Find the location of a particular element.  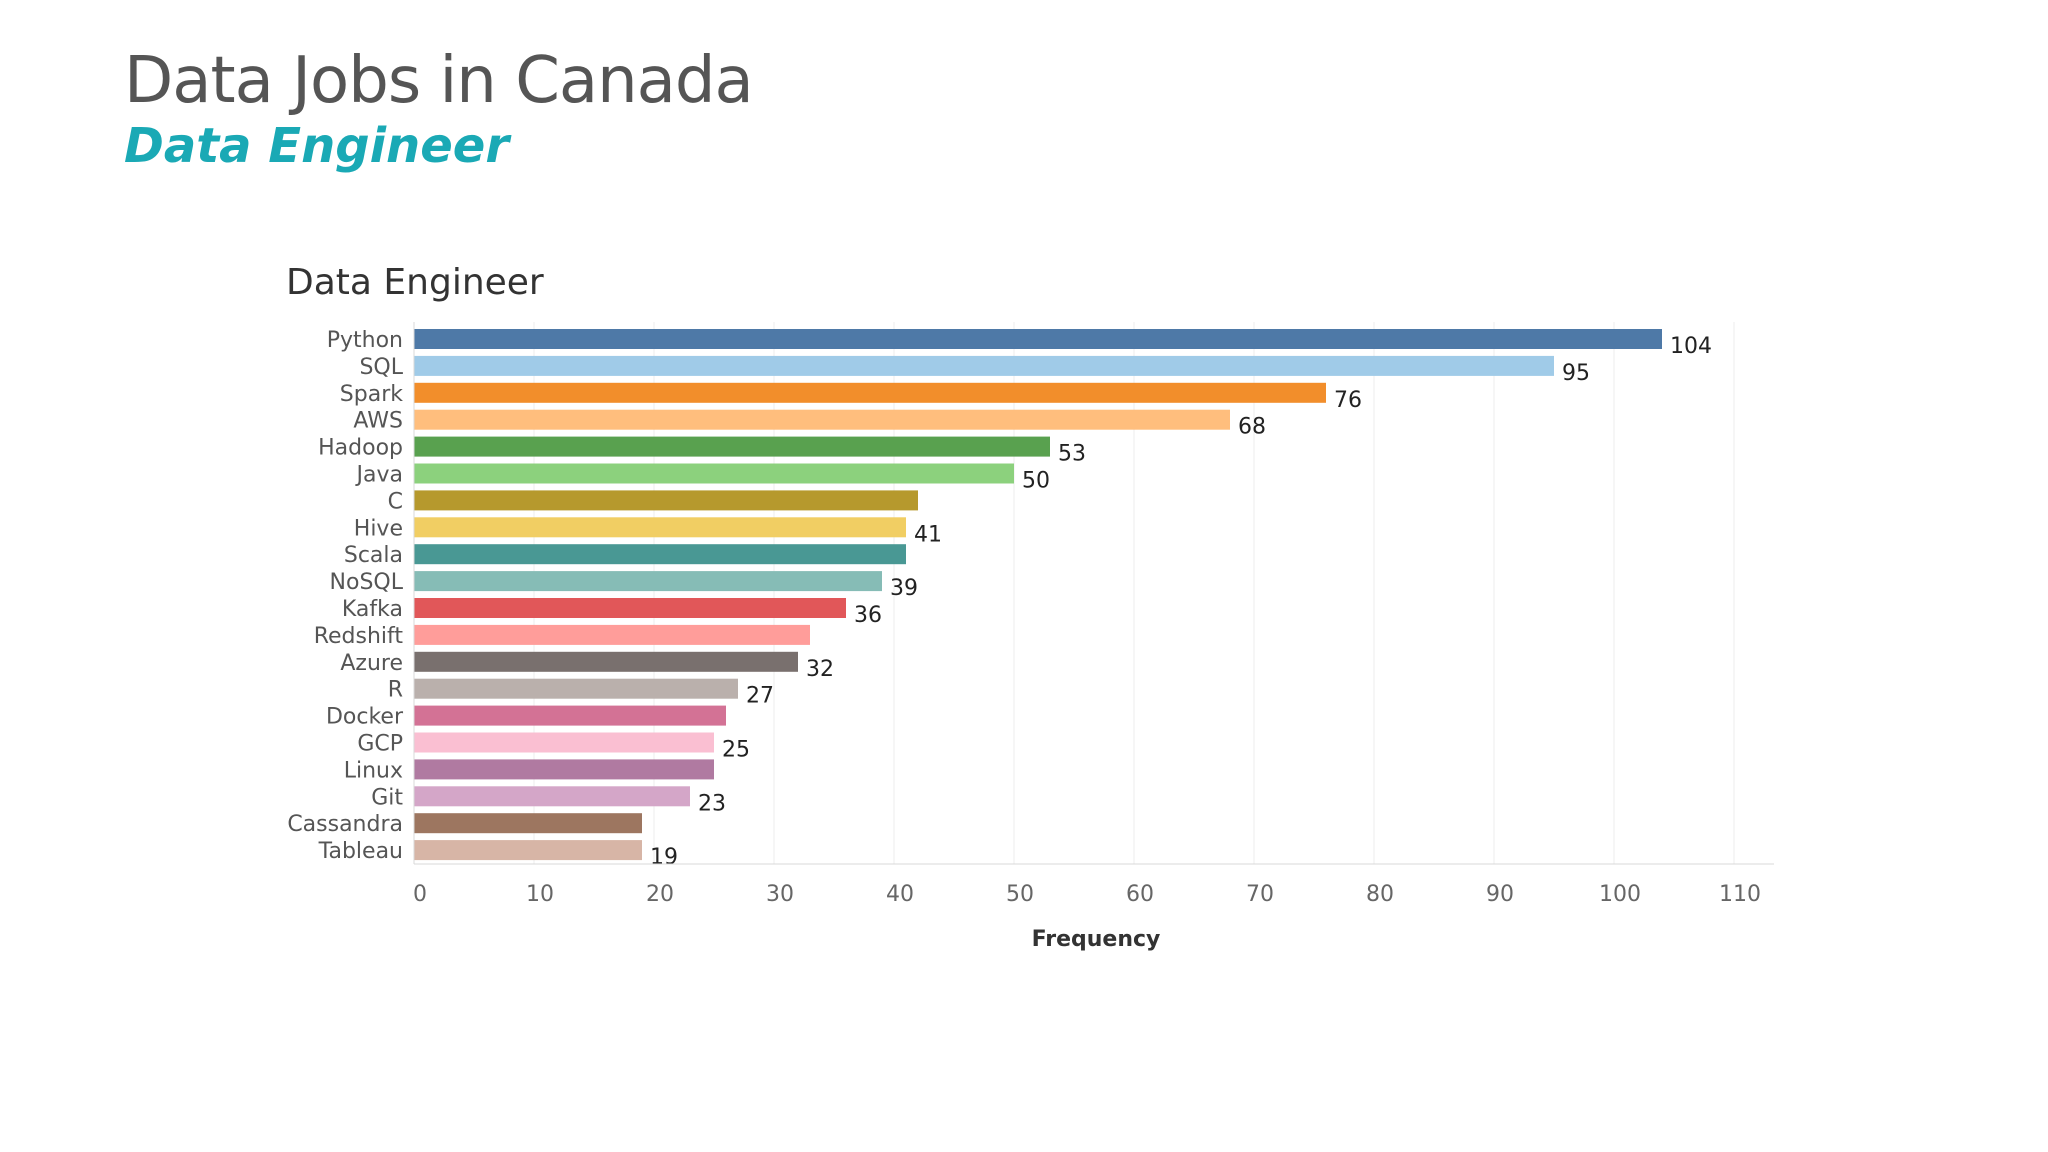

category-label: Spark is located at coordinates (371, 394).